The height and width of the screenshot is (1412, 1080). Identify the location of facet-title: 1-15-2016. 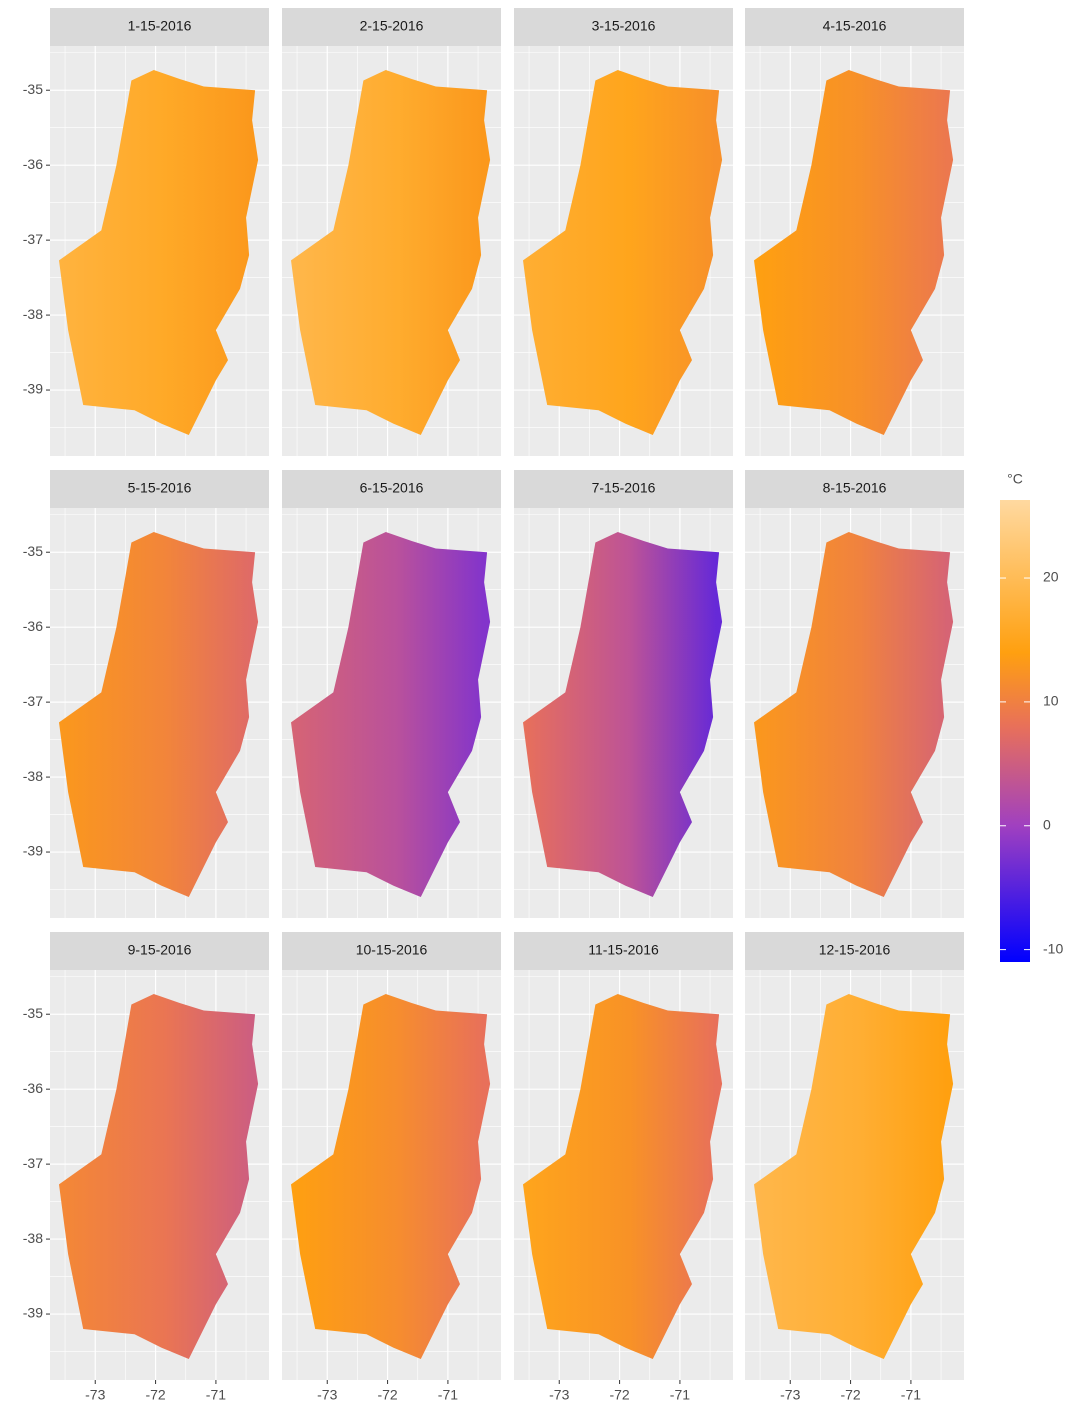
(160, 26).